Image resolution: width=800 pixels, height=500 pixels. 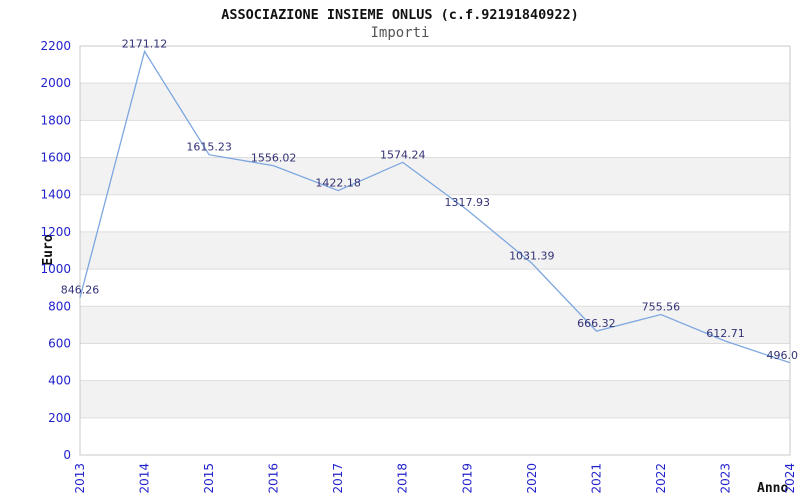 I want to click on y-tick-label: 1200, so click(x=55, y=232).